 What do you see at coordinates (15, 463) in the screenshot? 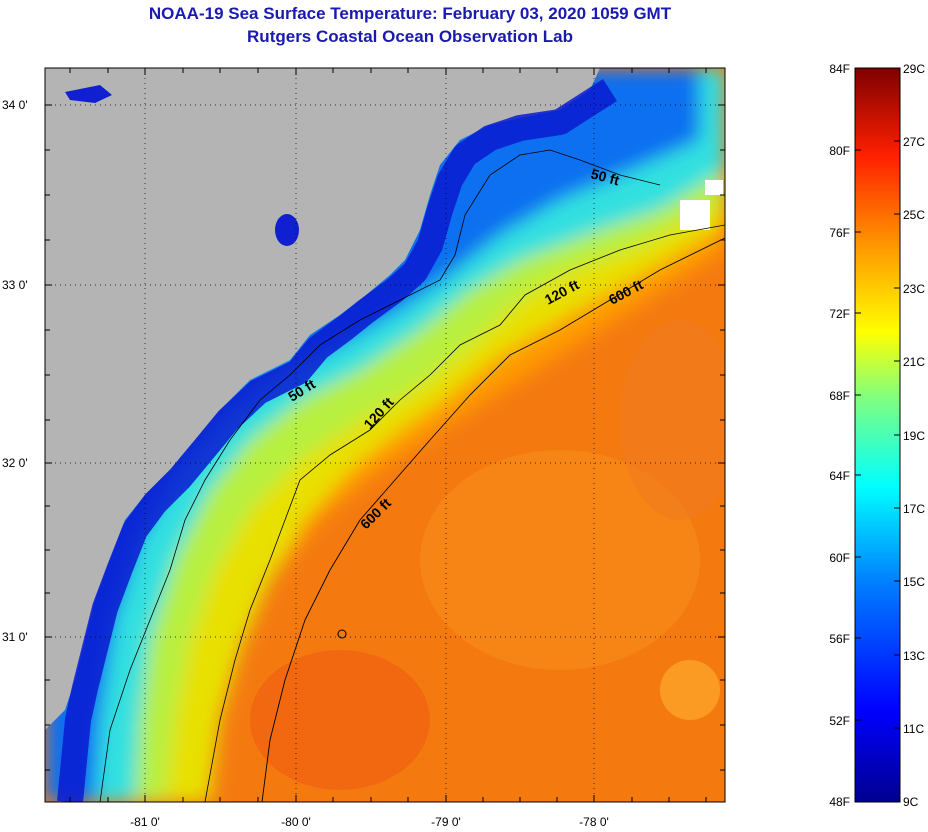
I see `lat-label-32: 32 0'` at bounding box center [15, 463].